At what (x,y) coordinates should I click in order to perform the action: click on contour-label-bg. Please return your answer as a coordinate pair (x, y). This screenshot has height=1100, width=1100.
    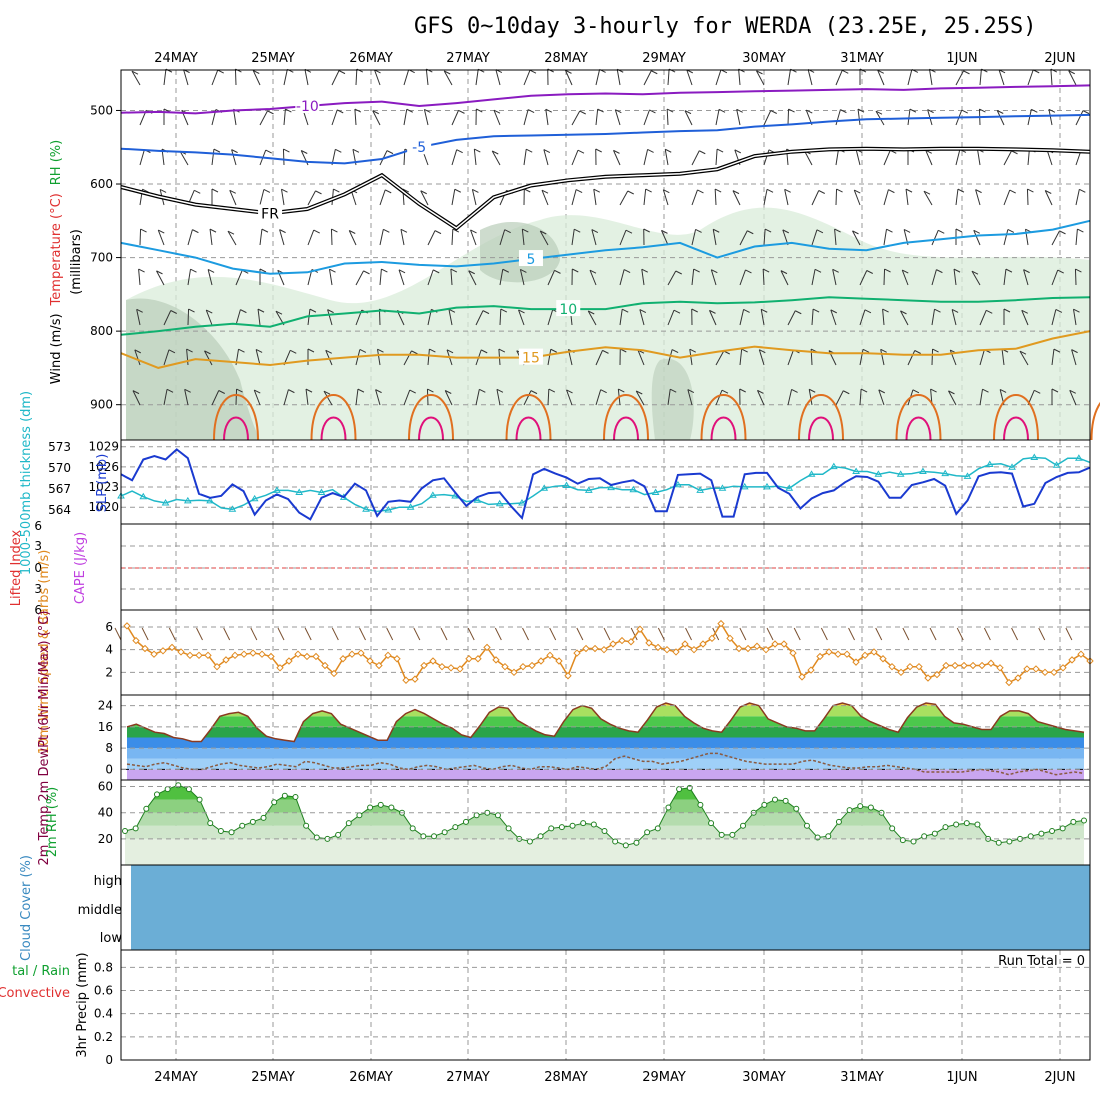
    Looking at the image, I should click on (568, 308).